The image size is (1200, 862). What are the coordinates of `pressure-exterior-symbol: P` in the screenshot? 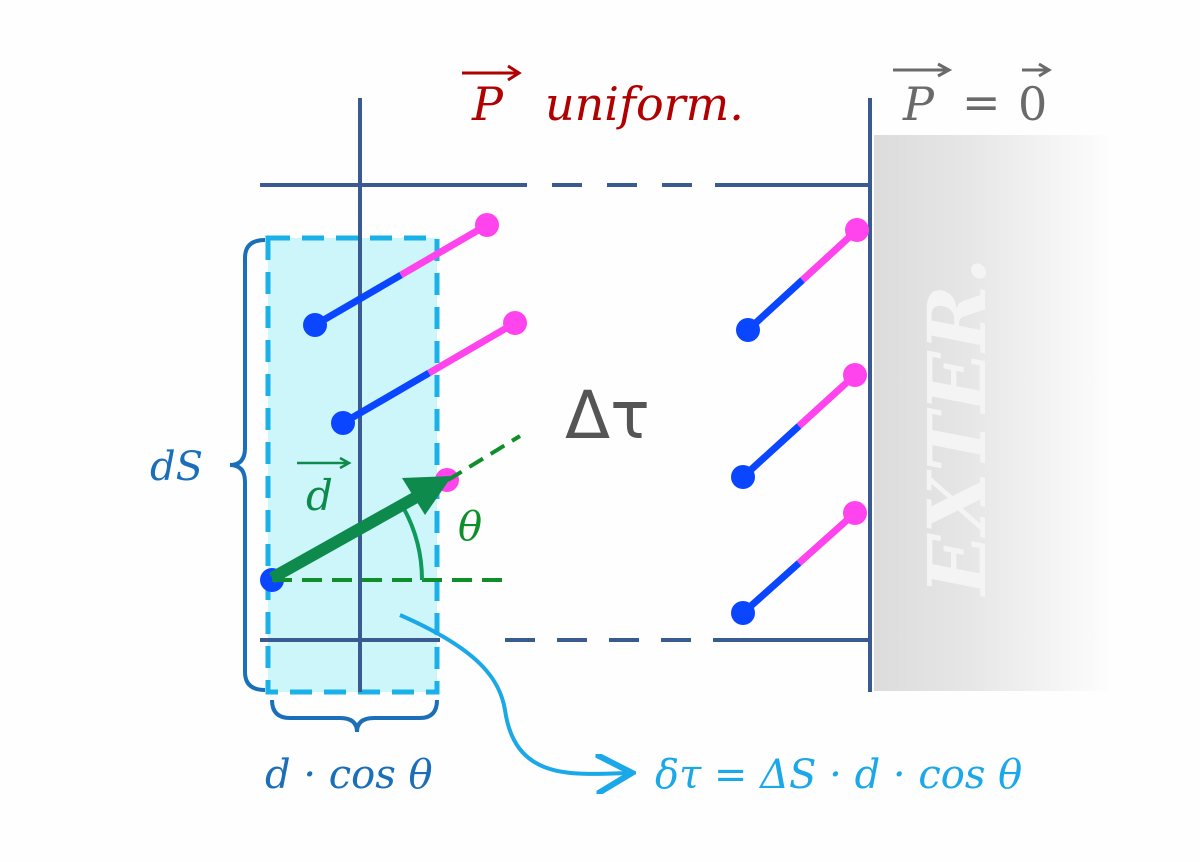 It's located at (918, 104).